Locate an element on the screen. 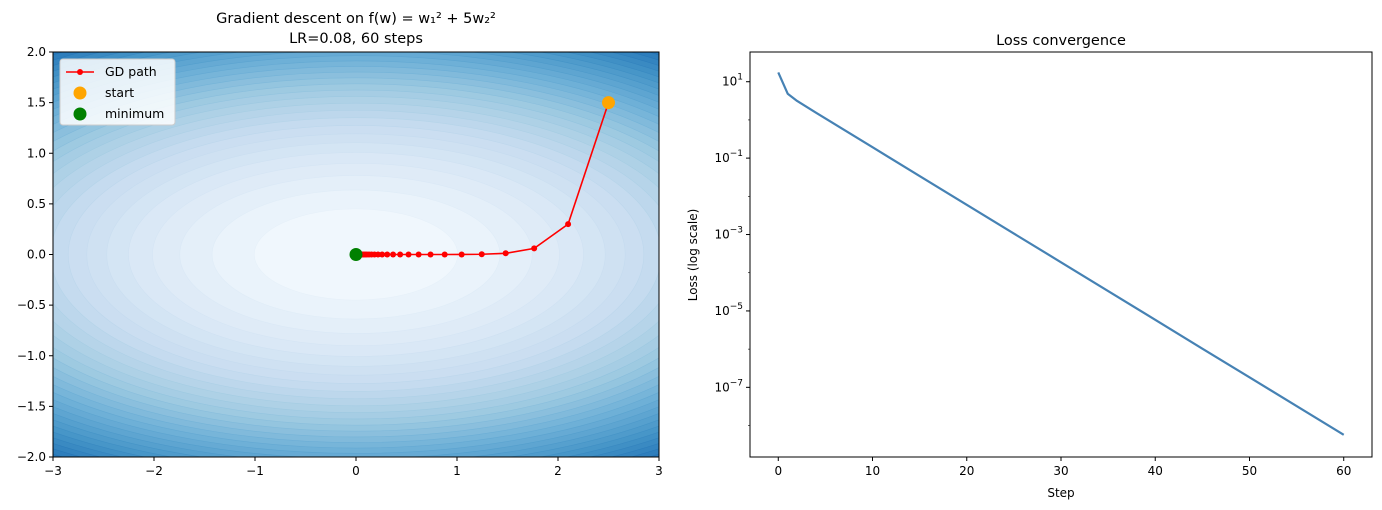  minimum-marker is located at coordinates (356, 254).